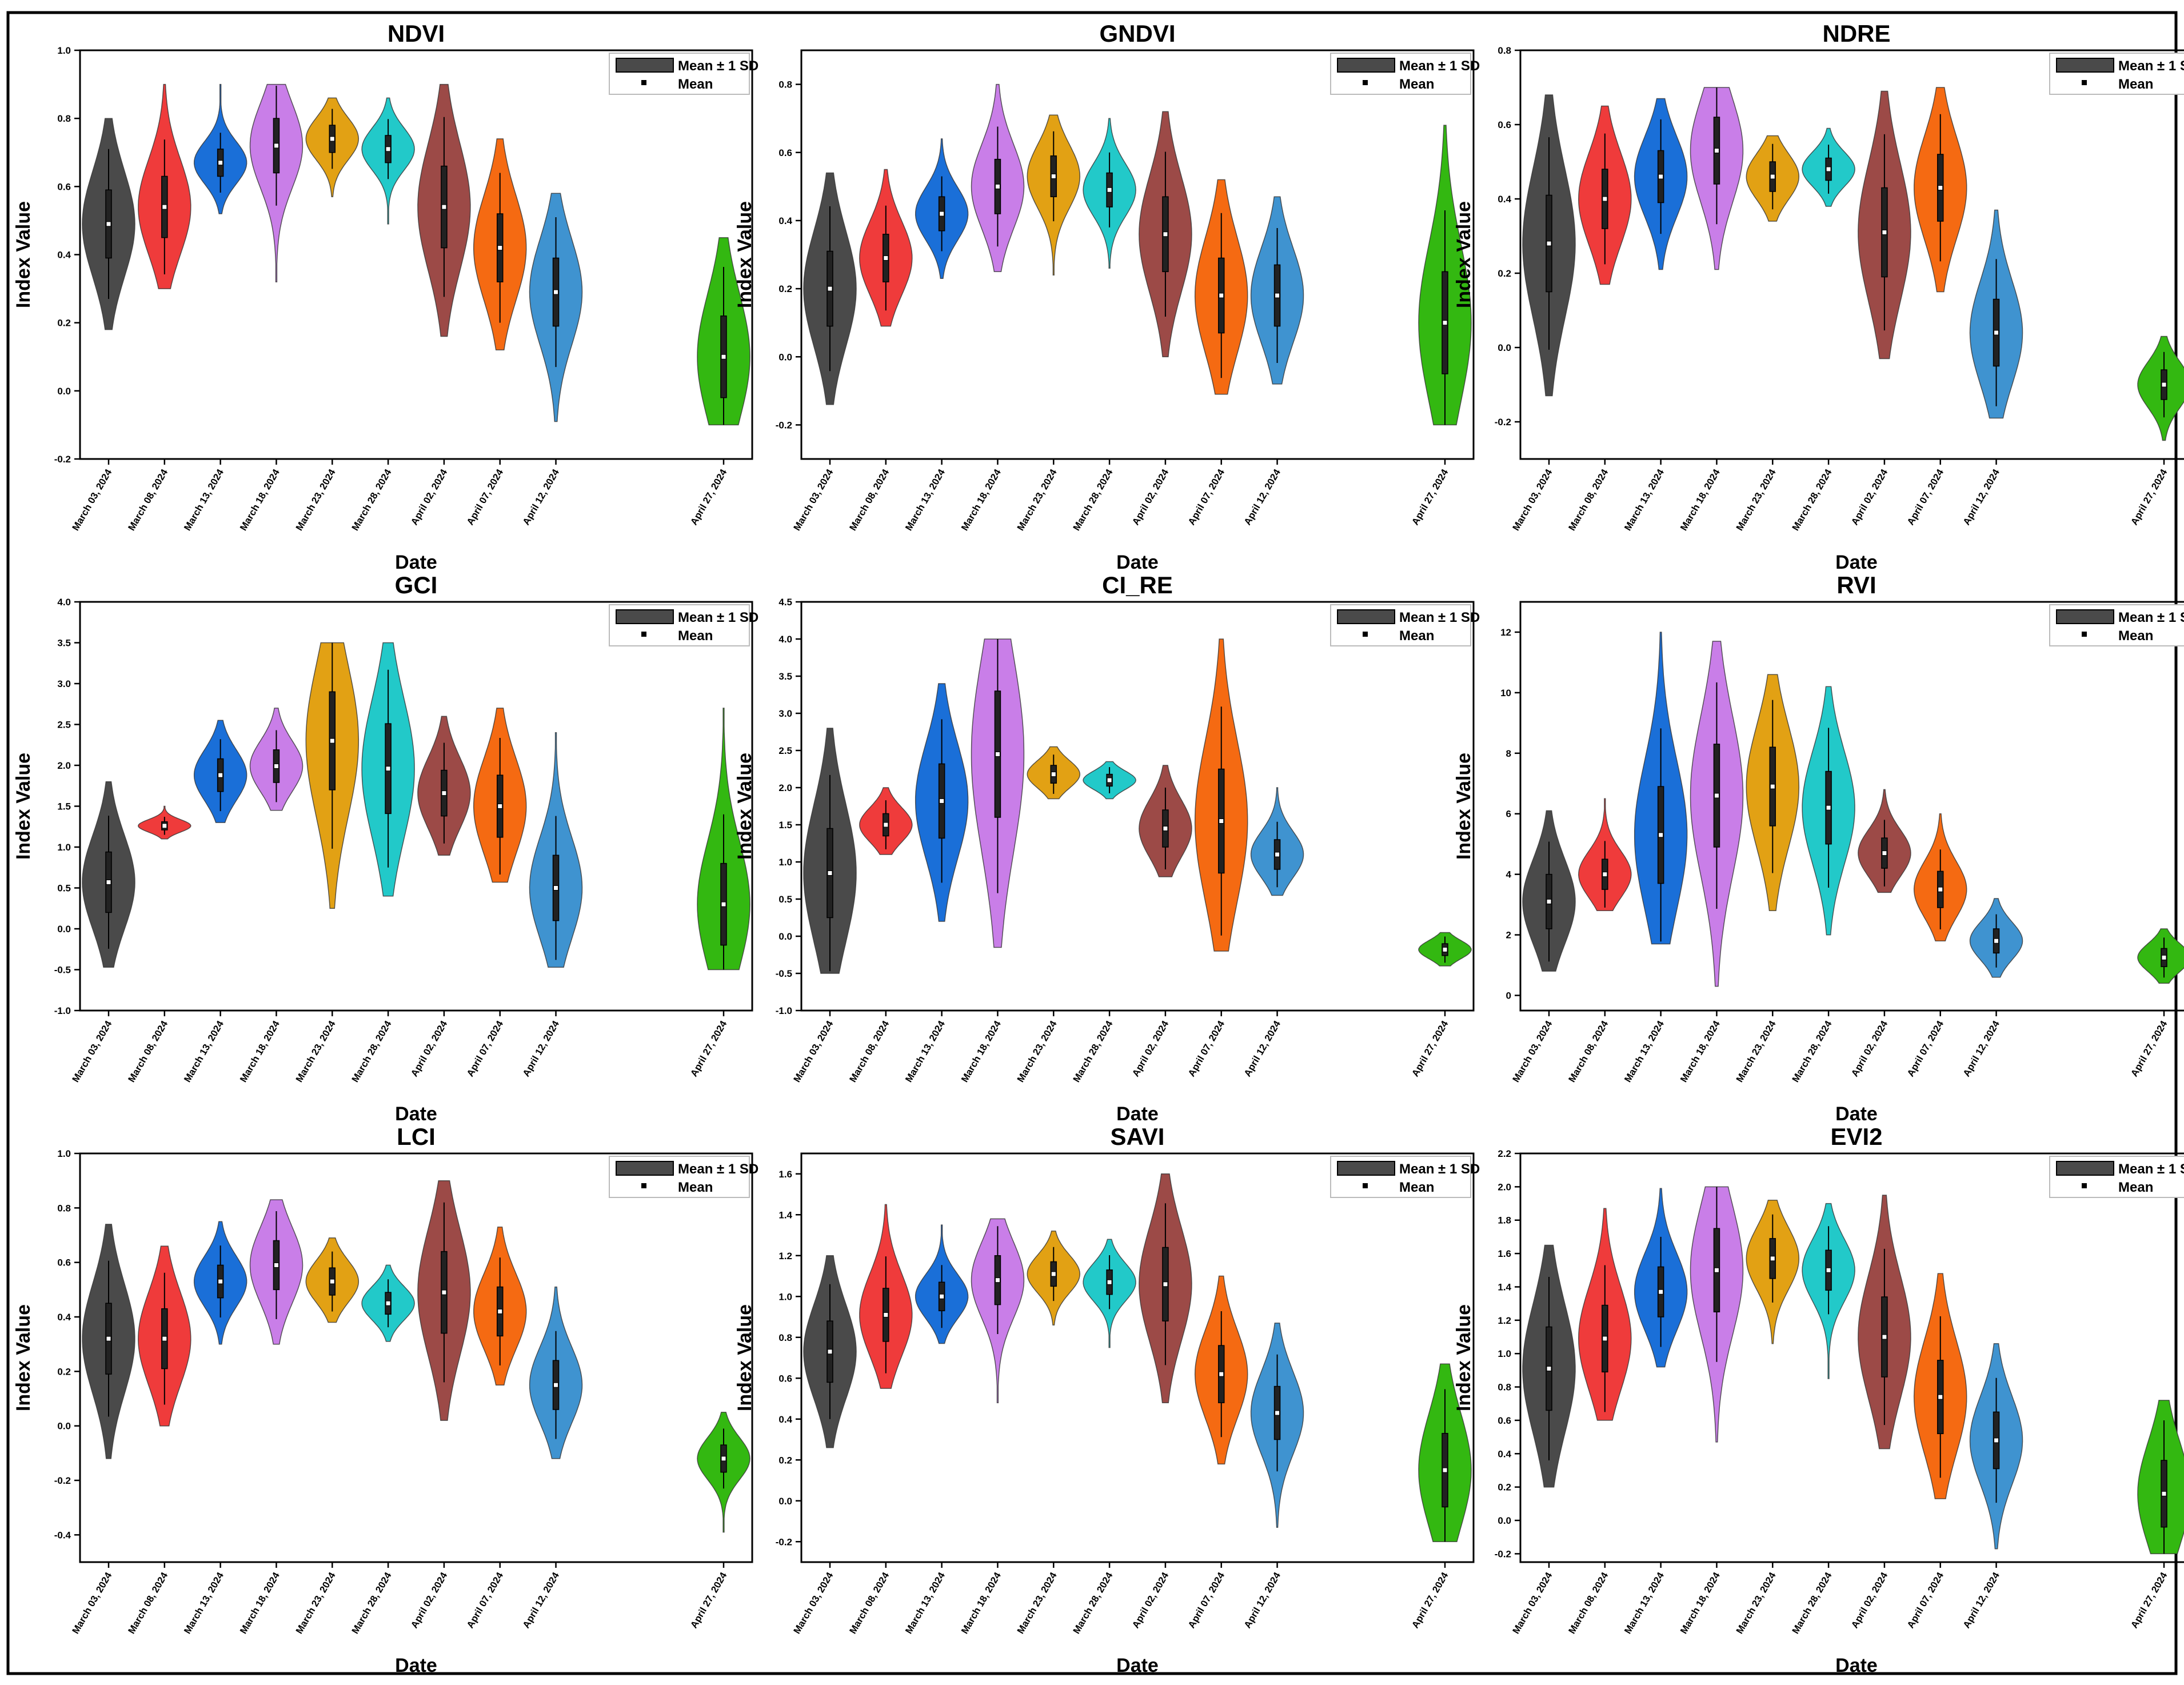 This screenshot has width=2184, height=1685. What do you see at coordinates (784, 973) in the screenshot?
I see `y-tick-label: -0.5` at bounding box center [784, 973].